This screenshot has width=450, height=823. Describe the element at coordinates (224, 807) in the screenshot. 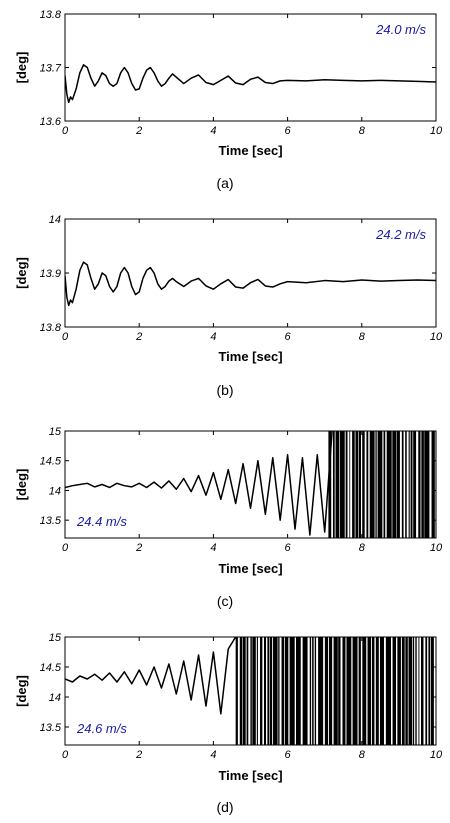

I see `panel-label: (d)` at that location.